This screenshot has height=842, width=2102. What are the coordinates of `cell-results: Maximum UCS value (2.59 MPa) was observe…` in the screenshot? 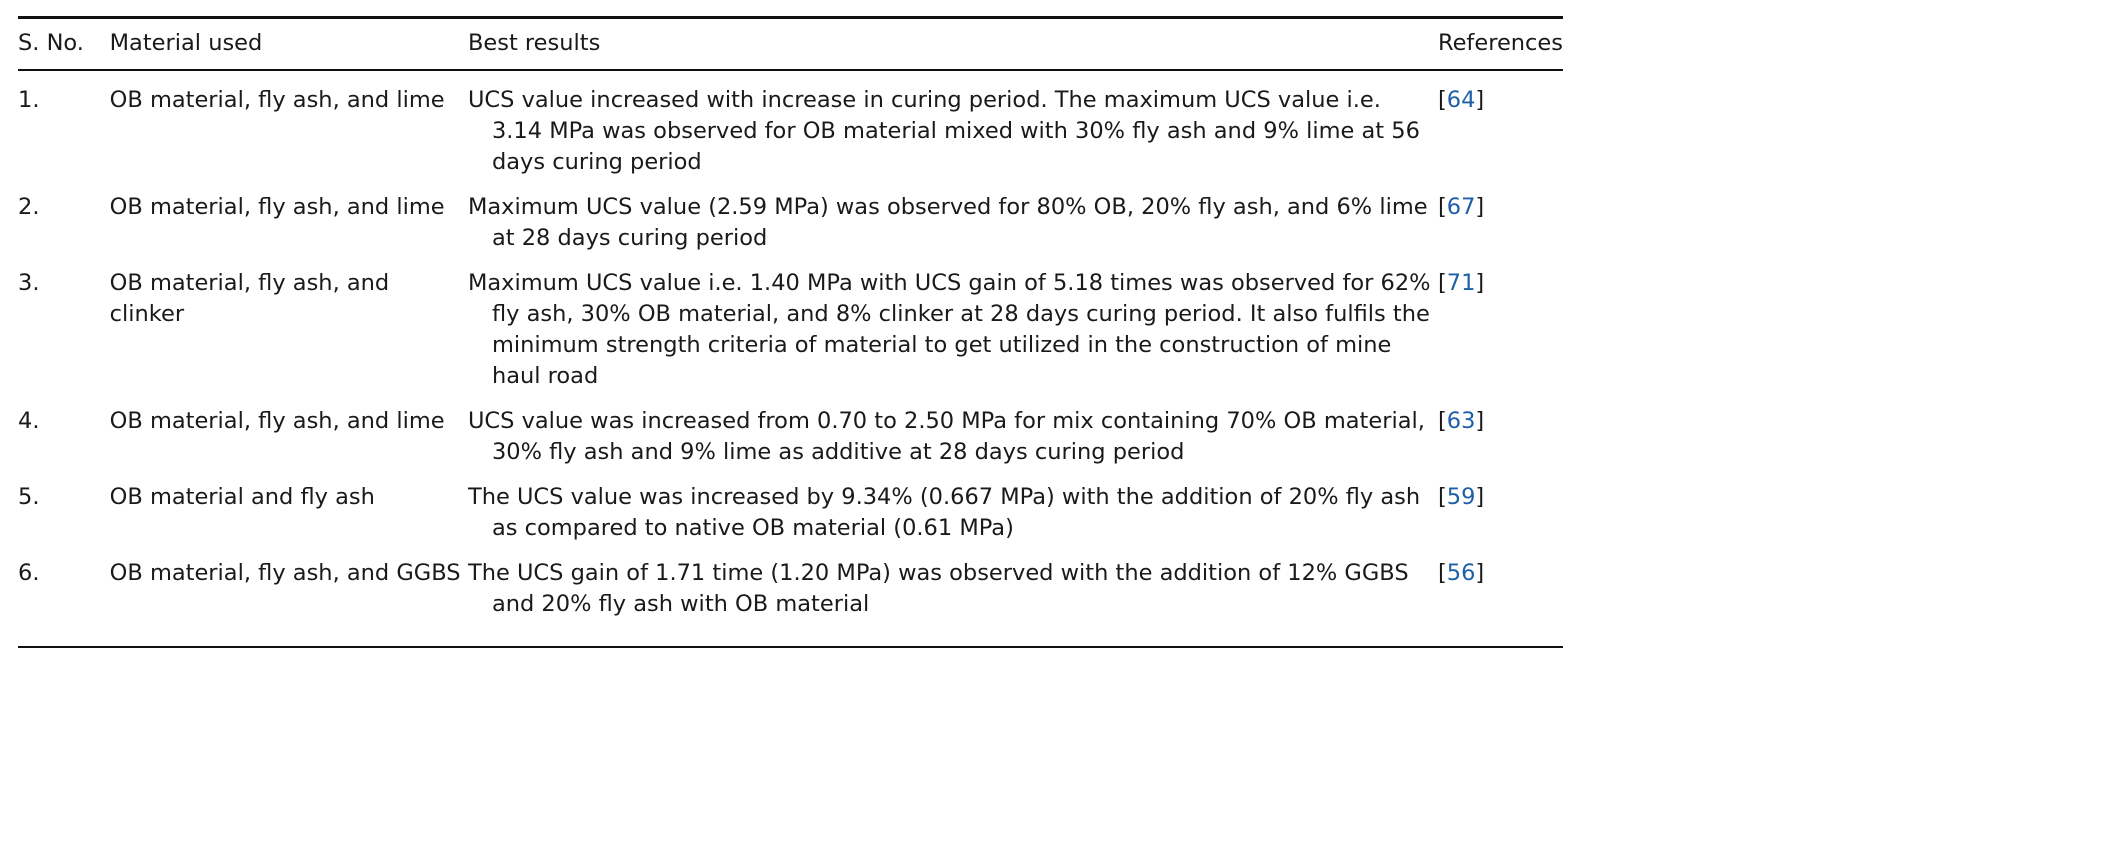 It's located at (953, 230).